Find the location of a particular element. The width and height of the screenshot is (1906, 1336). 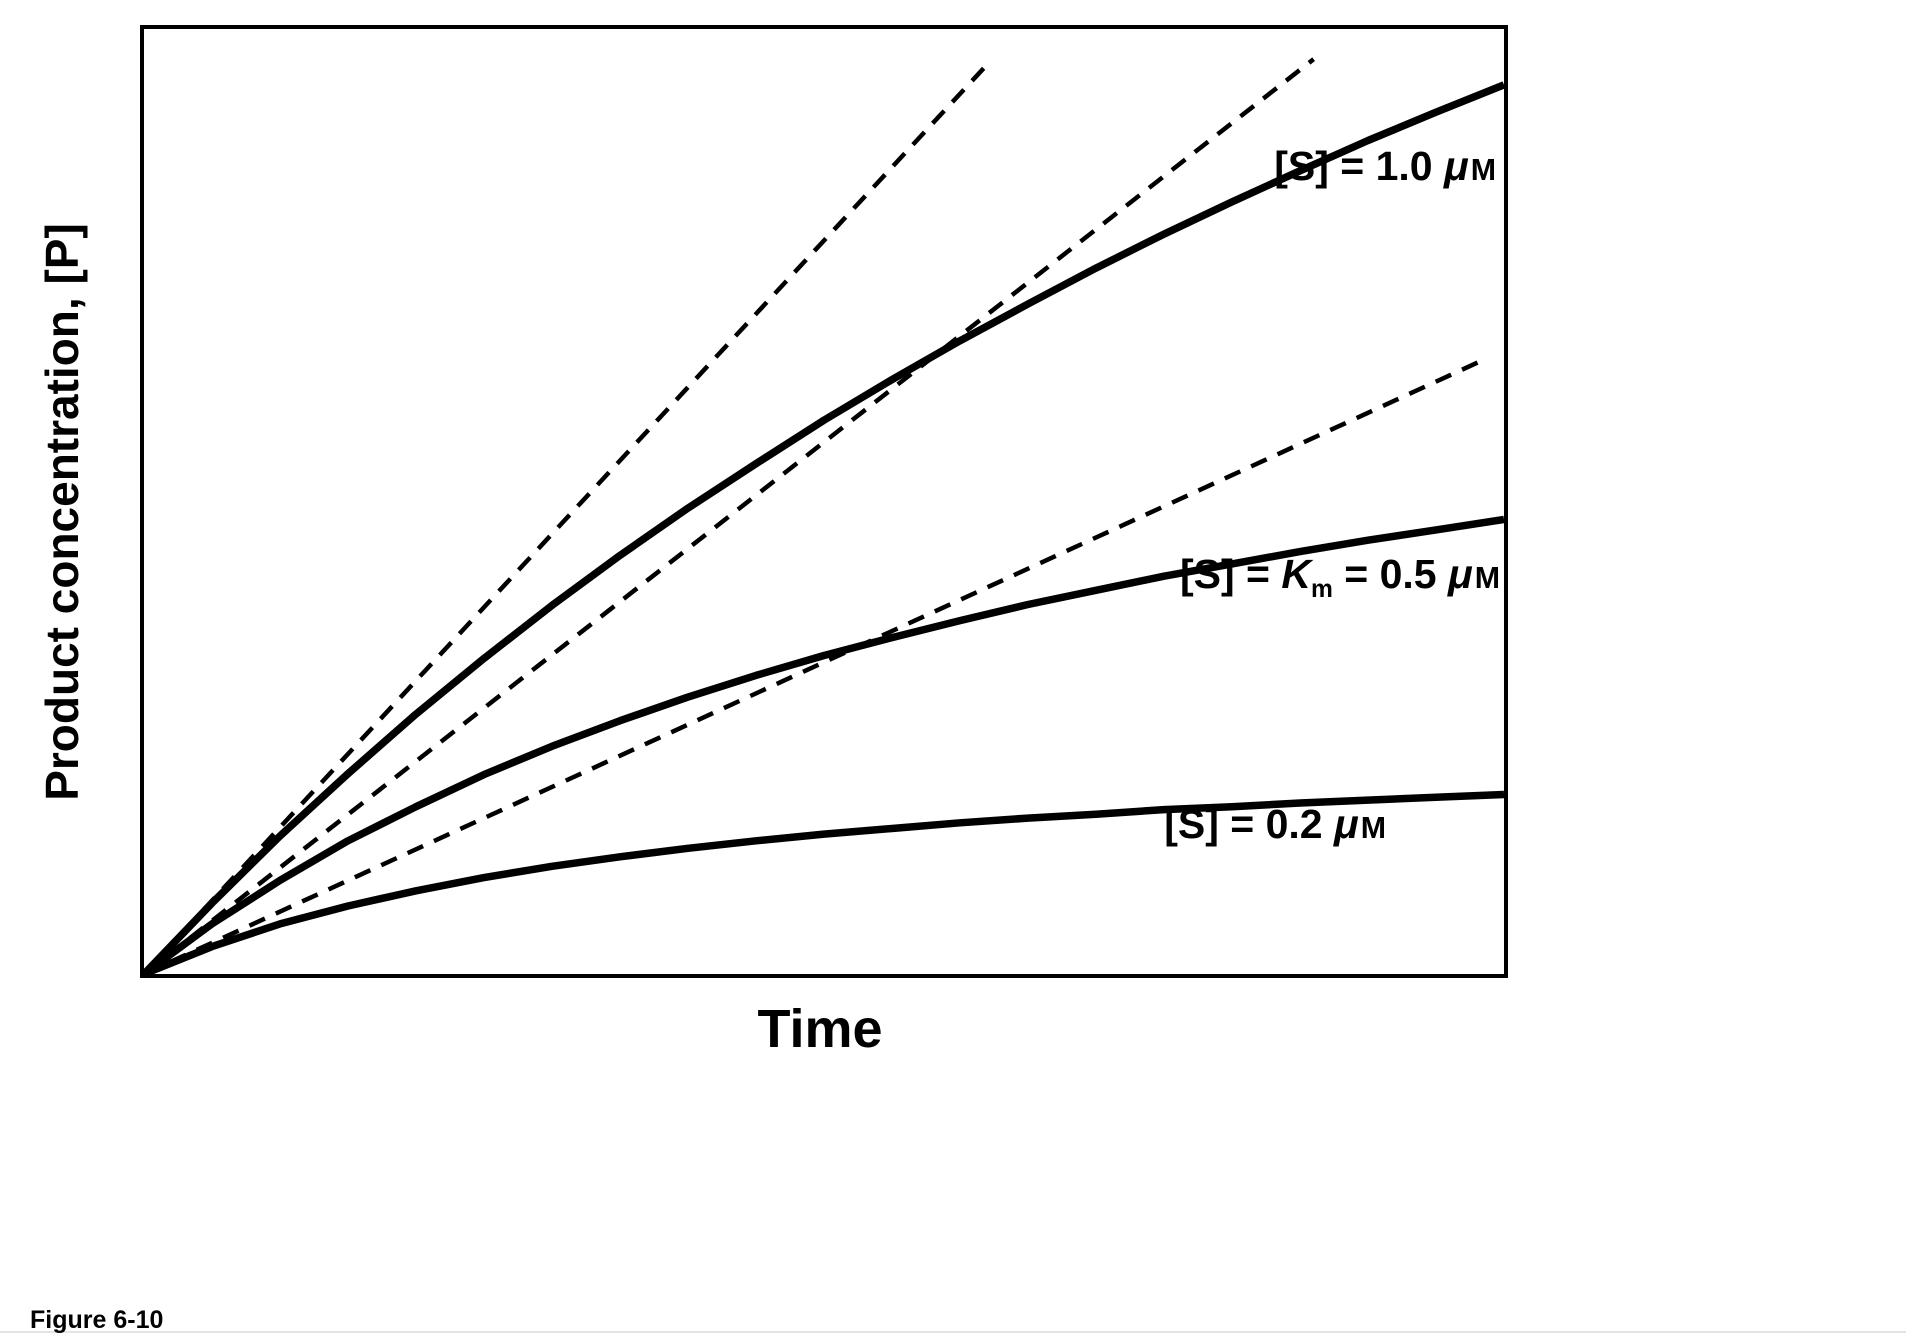

km-symbol: K is located at coordinates (1296, 574).